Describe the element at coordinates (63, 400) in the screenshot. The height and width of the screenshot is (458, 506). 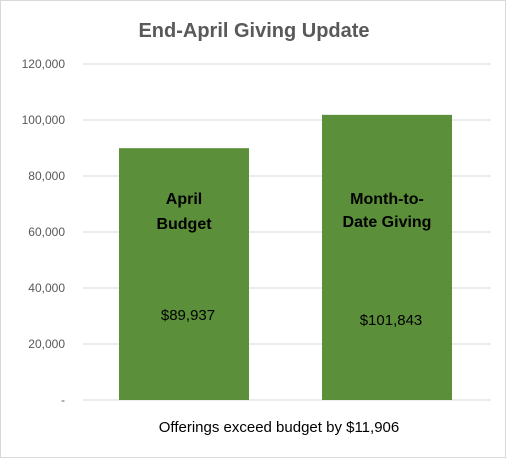
I see `y-tick-label: -` at that location.